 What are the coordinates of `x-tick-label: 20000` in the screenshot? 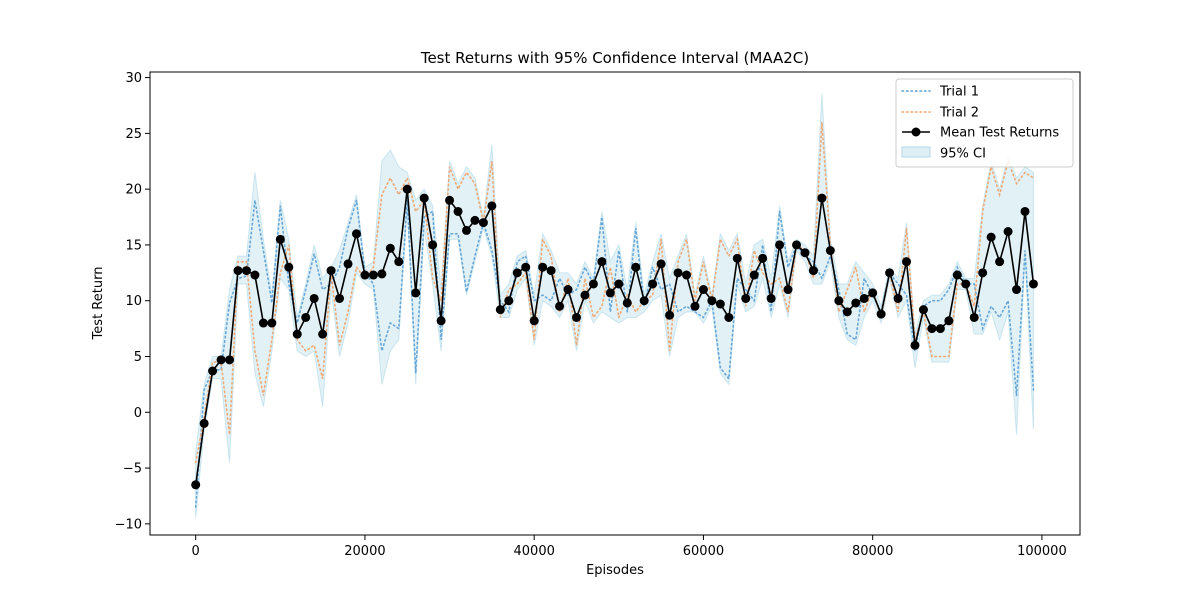 It's located at (364, 551).